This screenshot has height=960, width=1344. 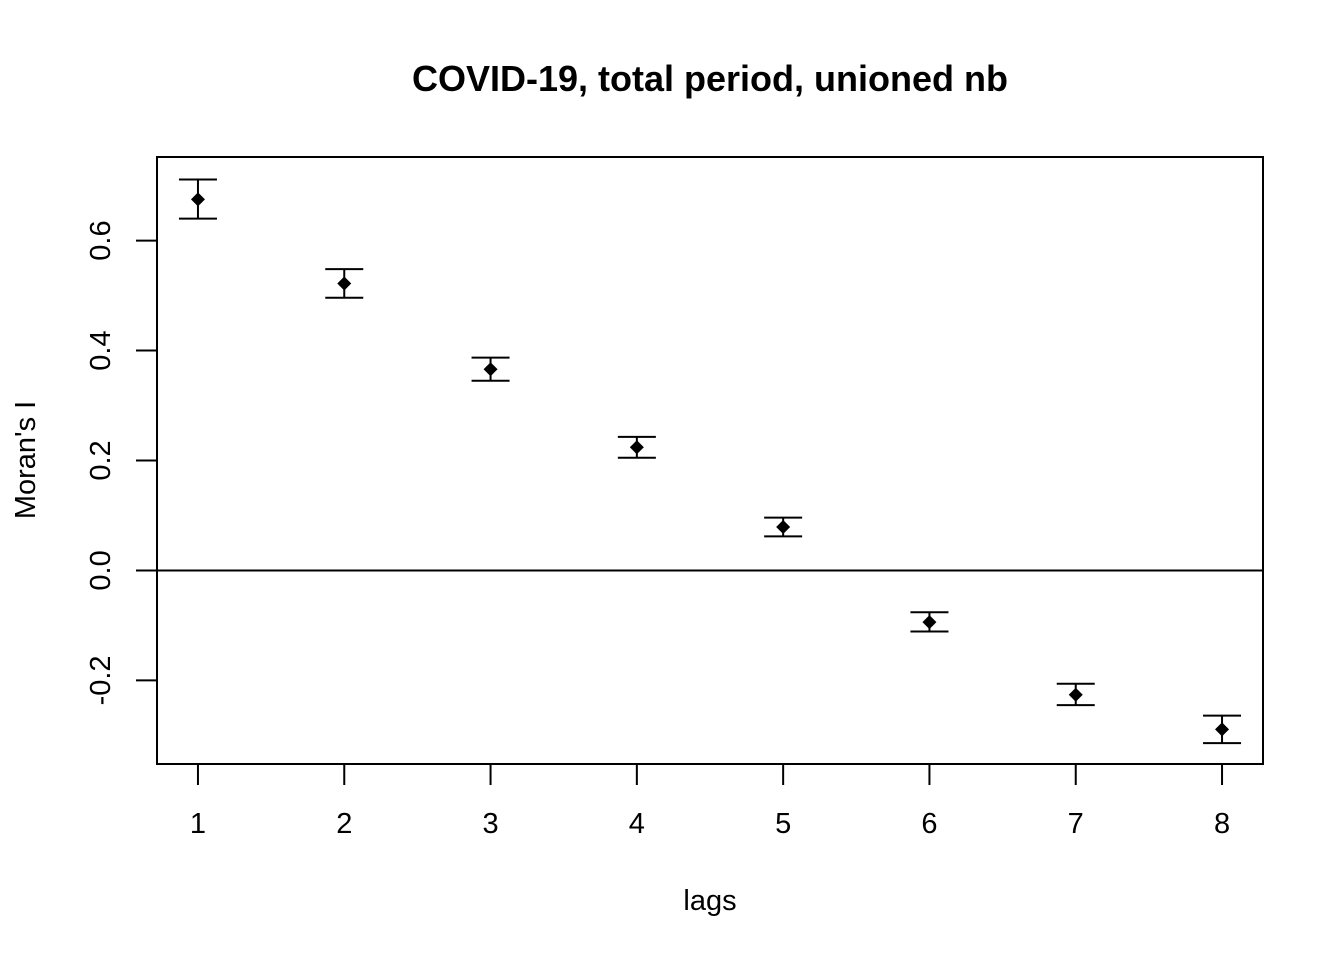 What do you see at coordinates (121, 462) in the screenshot?
I see `y-axis: -0.2 0.0 0.2 0.4 0.6` at bounding box center [121, 462].